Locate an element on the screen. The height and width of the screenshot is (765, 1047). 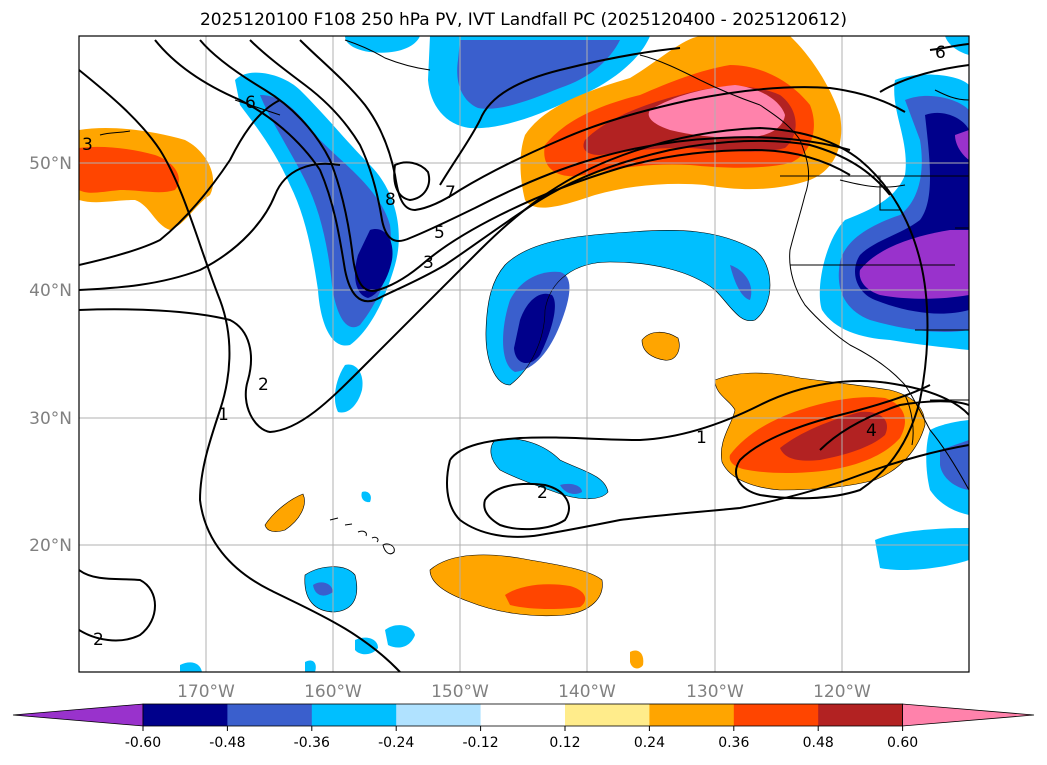
contour-label: 8 is located at coordinates (390, 200).